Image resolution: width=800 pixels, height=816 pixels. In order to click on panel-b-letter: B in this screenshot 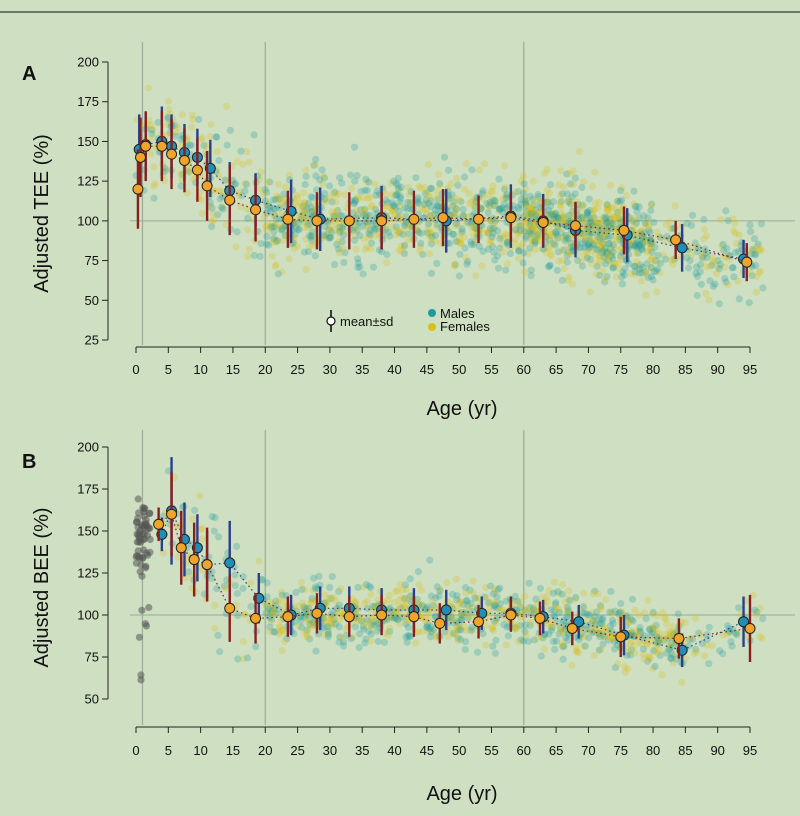, I will do `click(29, 462)`.